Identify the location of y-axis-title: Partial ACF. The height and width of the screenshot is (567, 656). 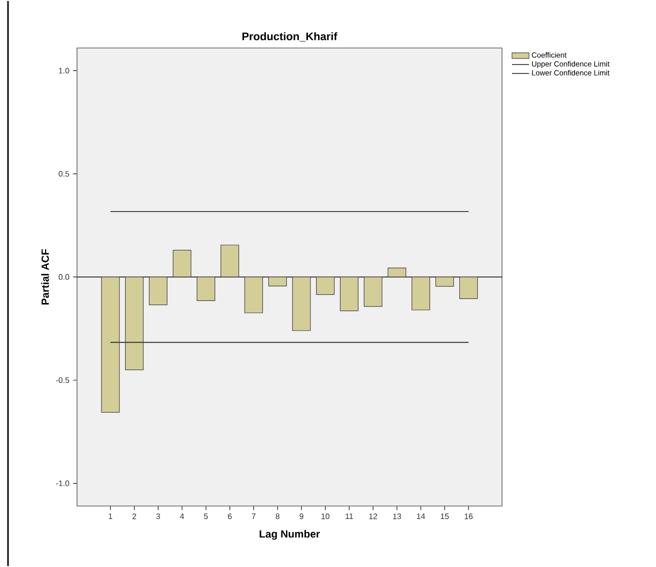
(45, 276).